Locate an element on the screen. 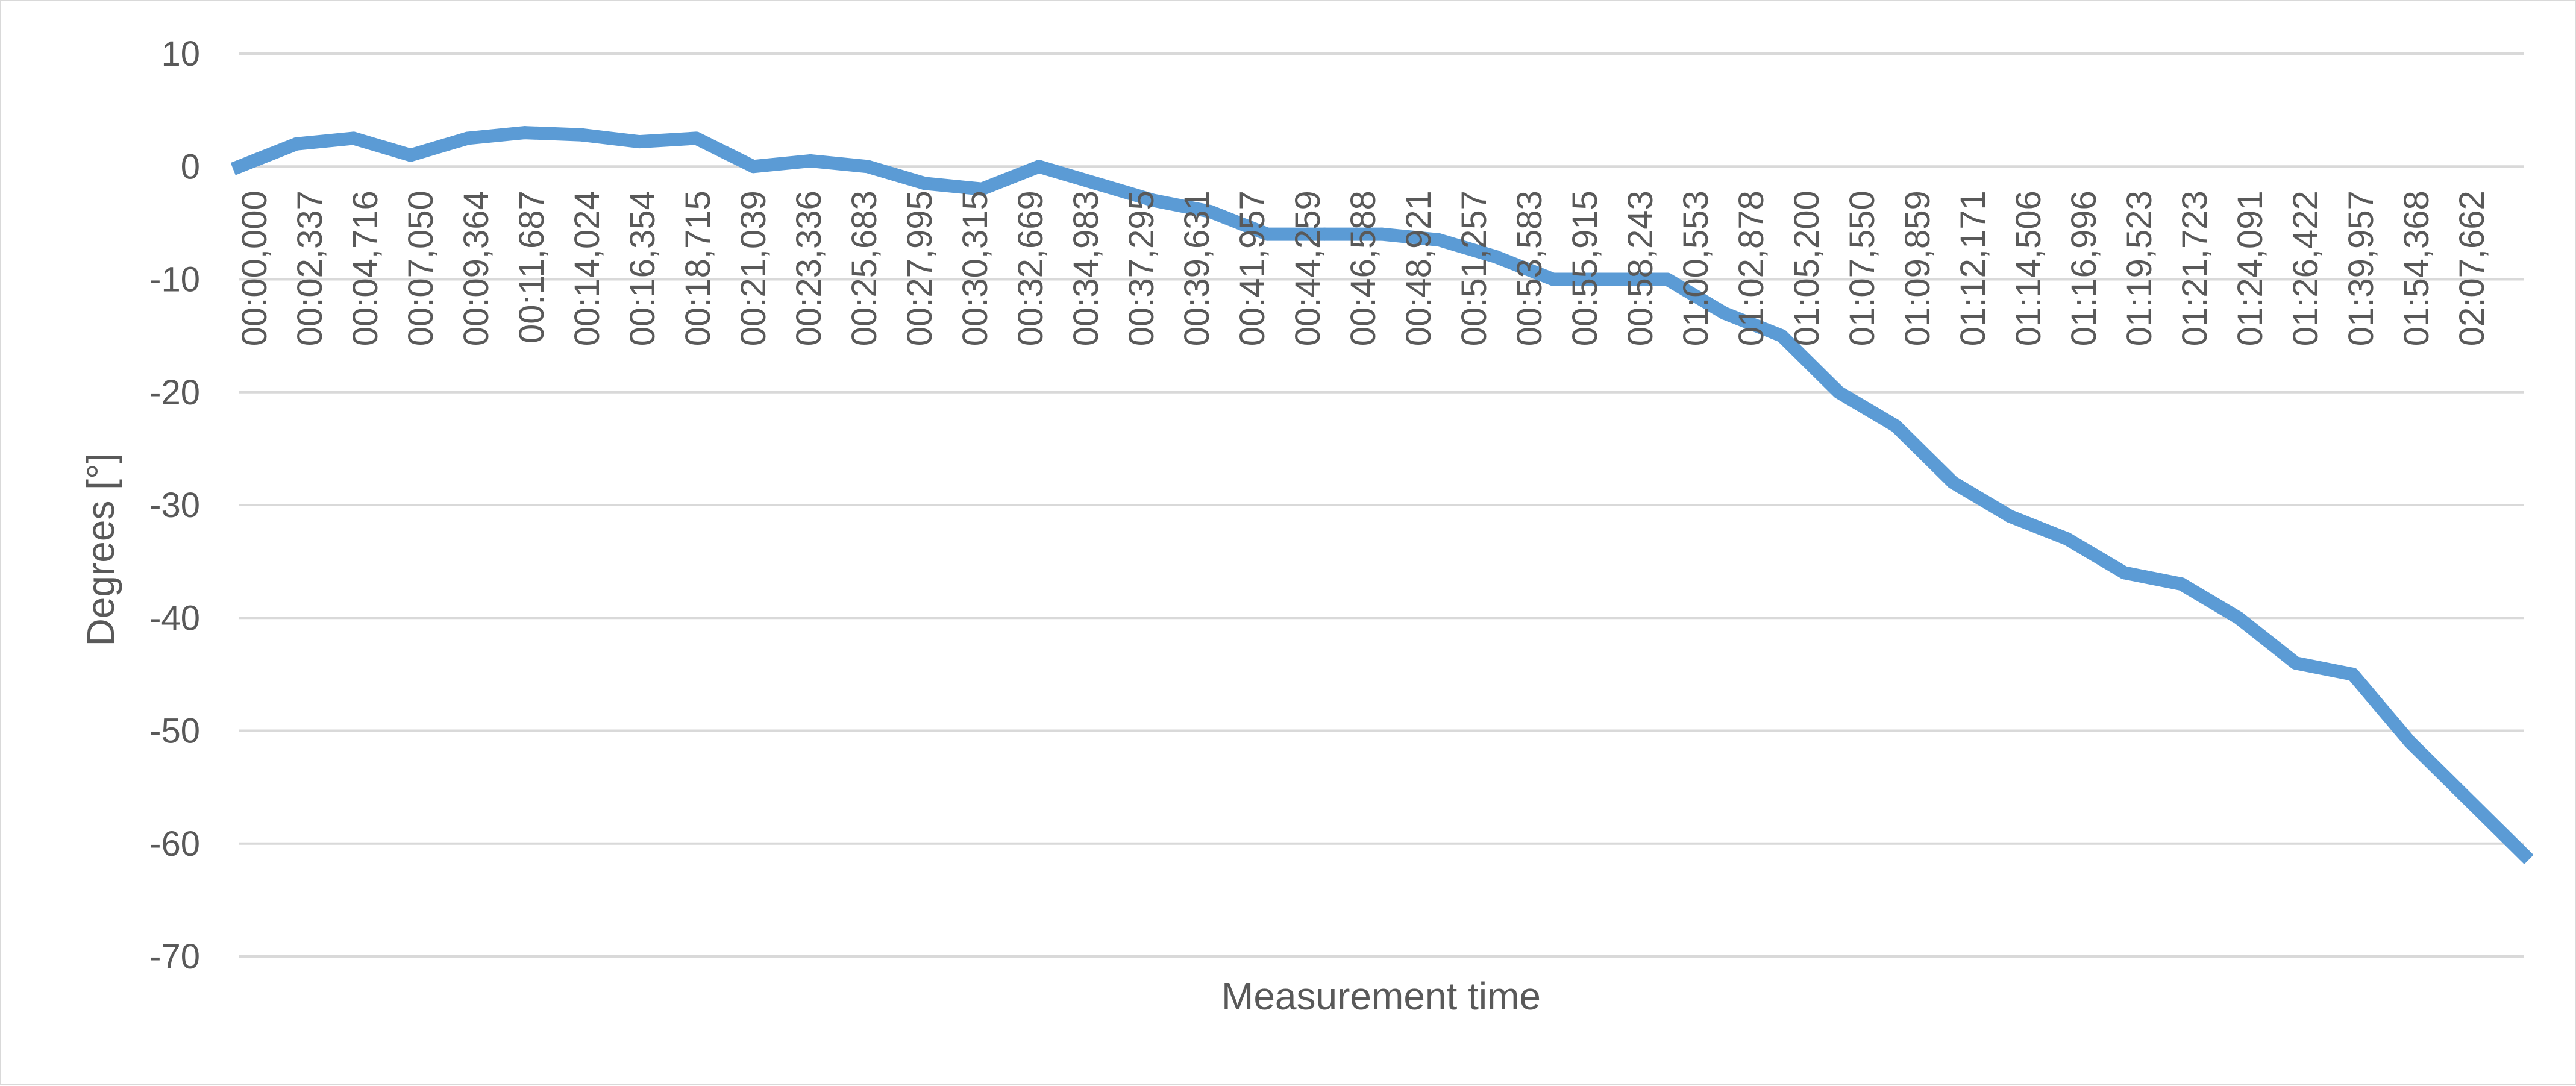 This screenshot has height=1086, width=2576. x-tick-label: 00:55,915 is located at coordinates (1585, 268).